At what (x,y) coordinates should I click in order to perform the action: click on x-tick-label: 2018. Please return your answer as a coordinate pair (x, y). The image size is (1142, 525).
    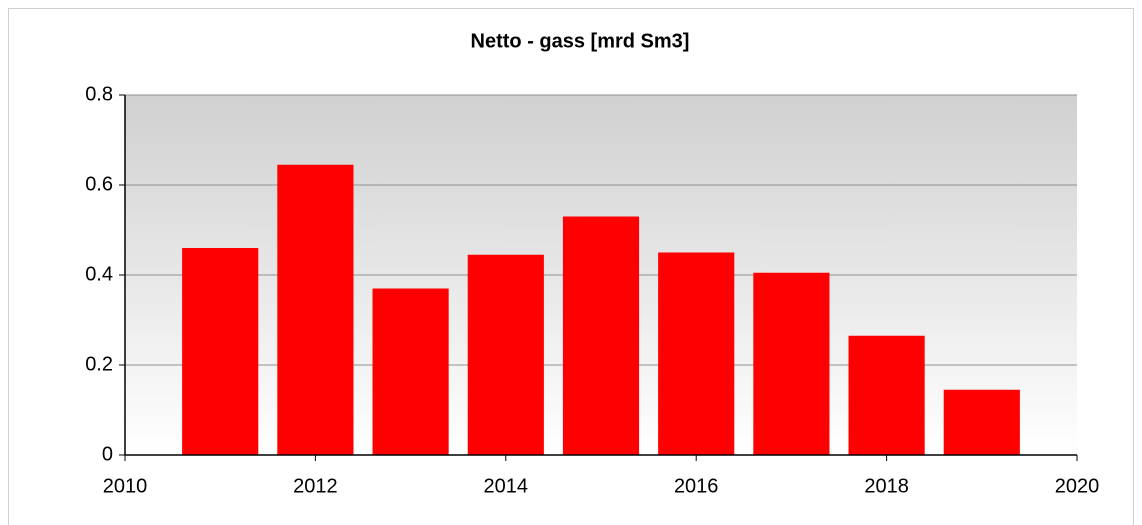
    Looking at the image, I should click on (886, 486).